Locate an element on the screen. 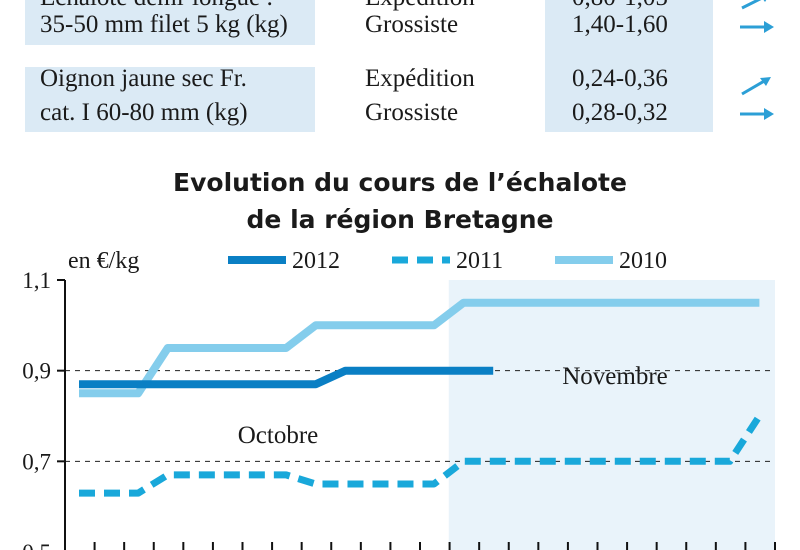 This screenshot has width=800, height=550. price-range: 1,40-1,60 is located at coordinates (620, 24).